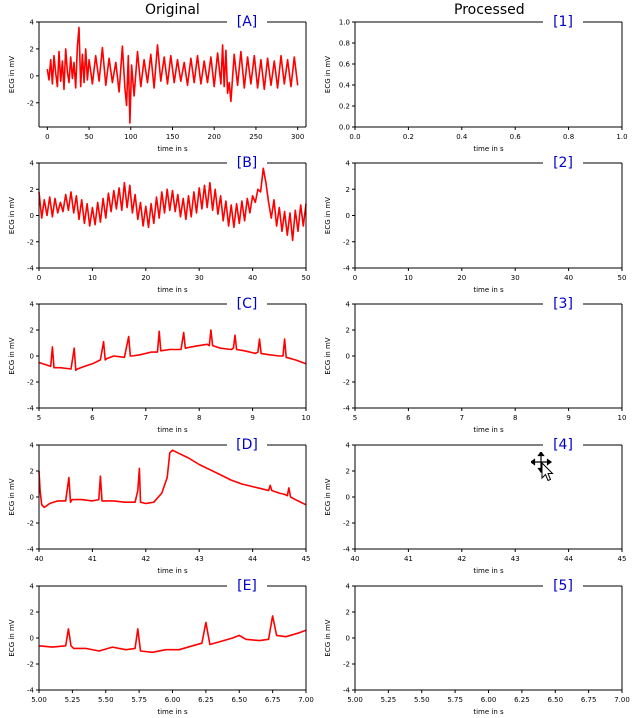 Image resolution: width=642 pixels, height=718 pixels. Describe the element at coordinates (12, 496) in the screenshot. I see `panel-original-4-y-axis-label: ECG in mV` at that location.